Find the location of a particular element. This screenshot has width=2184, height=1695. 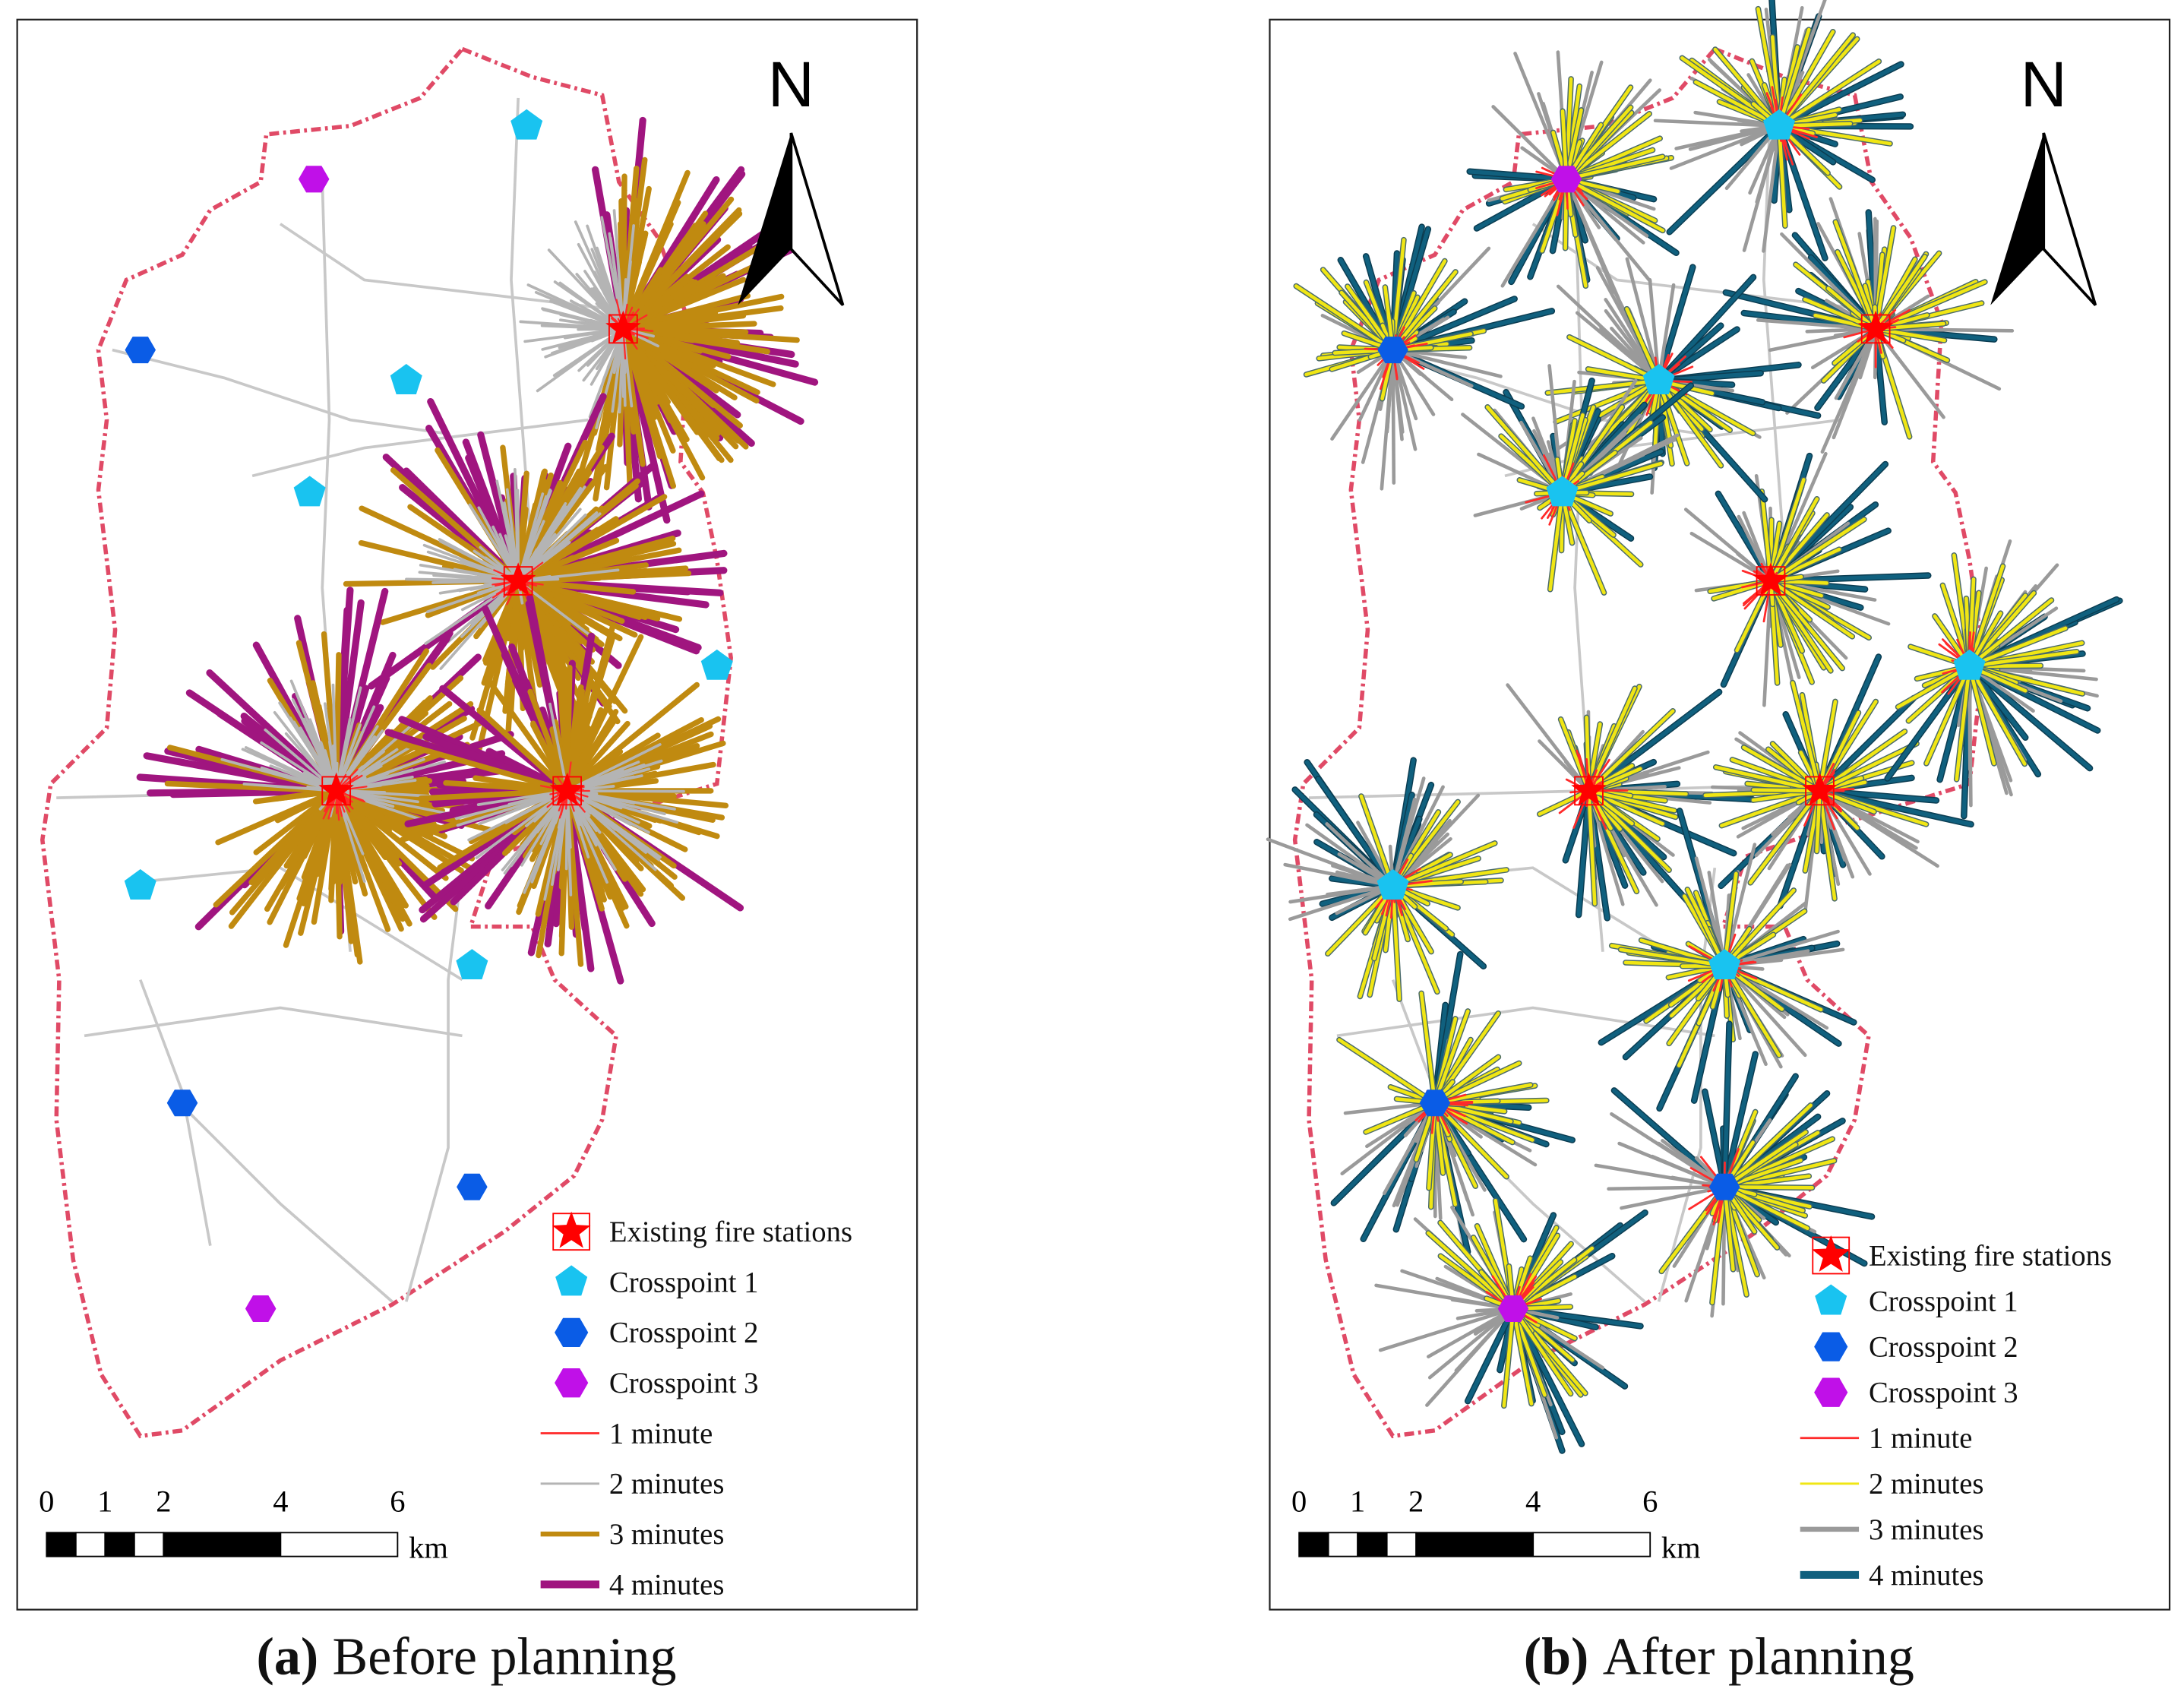

scale-tick-label: 2 is located at coordinates (1416, 1502).